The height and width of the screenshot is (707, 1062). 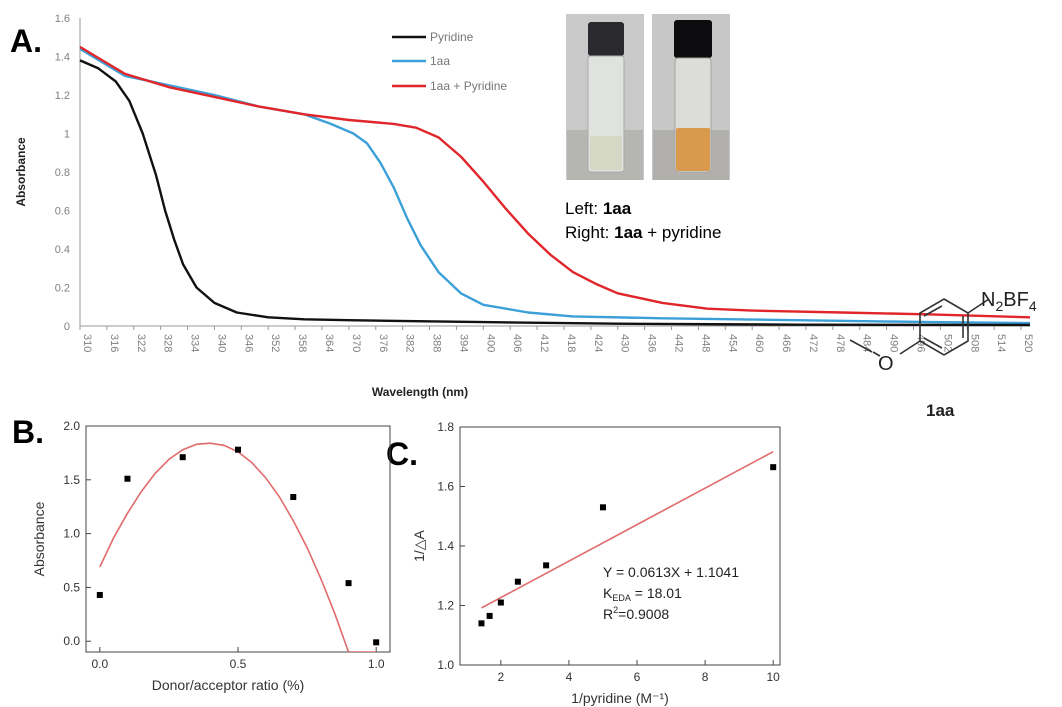 What do you see at coordinates (67, 135) in the screenshot?
I see `y-tick-label-a: 1` at bounding box center [67, 135].